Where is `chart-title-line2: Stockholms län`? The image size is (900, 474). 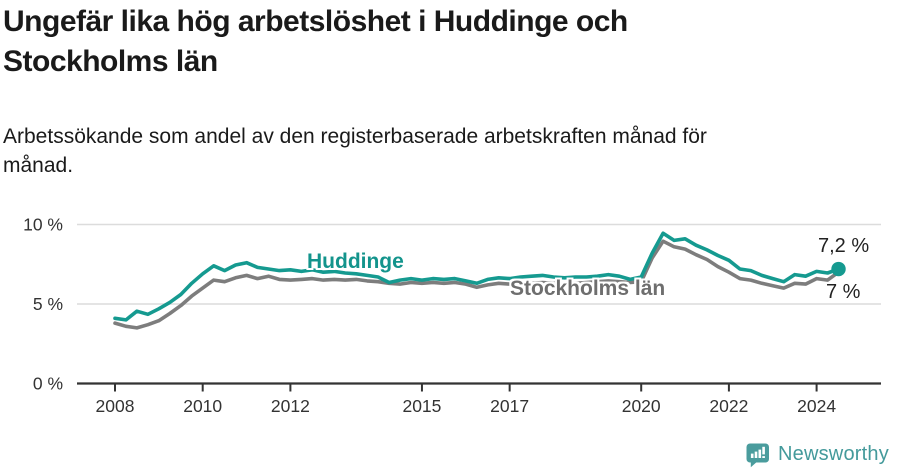 chart-title-line2: Stockholms län is located at coordinates (110, 61).